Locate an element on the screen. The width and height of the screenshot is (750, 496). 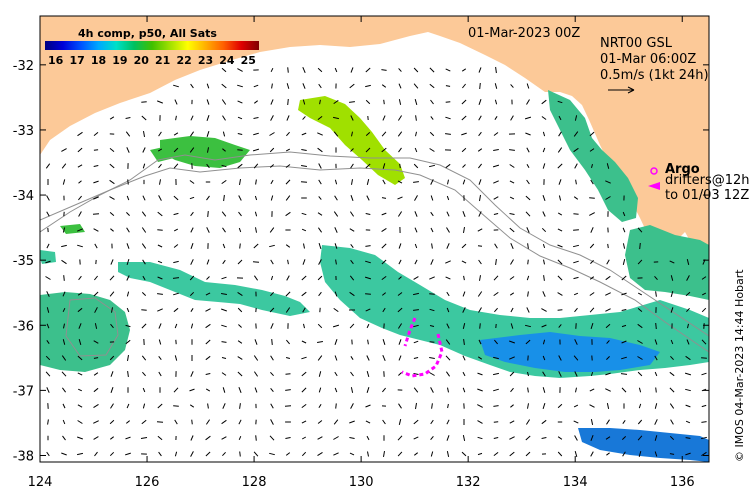
lon-tick-label: 124 is located at coordinates (40, 482).